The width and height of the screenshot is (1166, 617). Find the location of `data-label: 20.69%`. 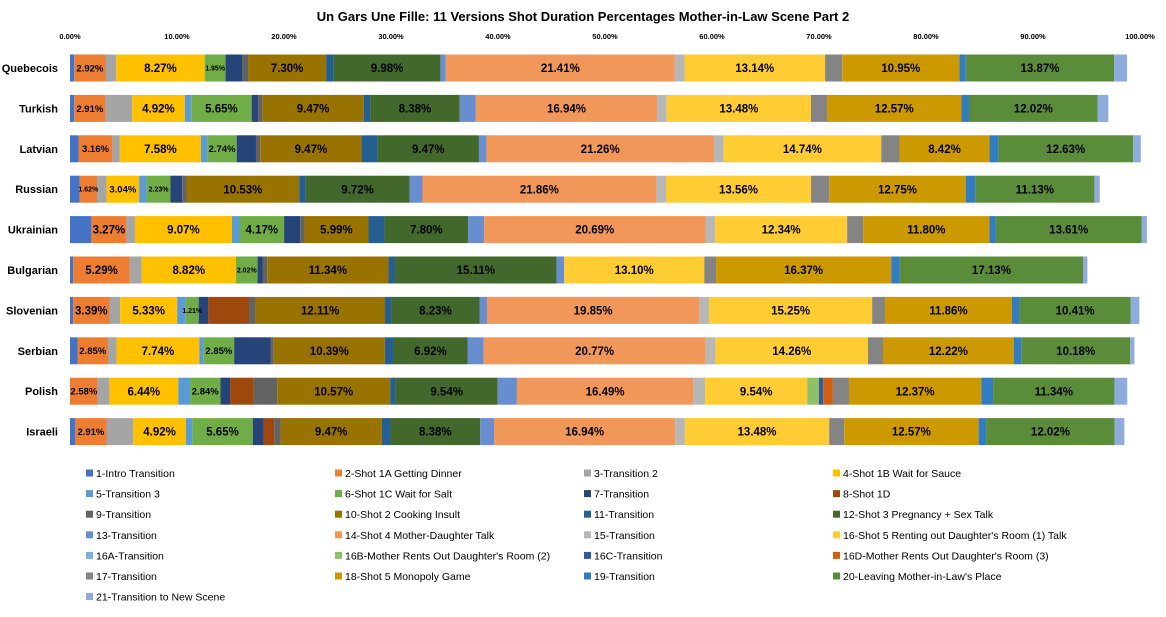

data-label: 20.69% is located at coordinates (594, 231).